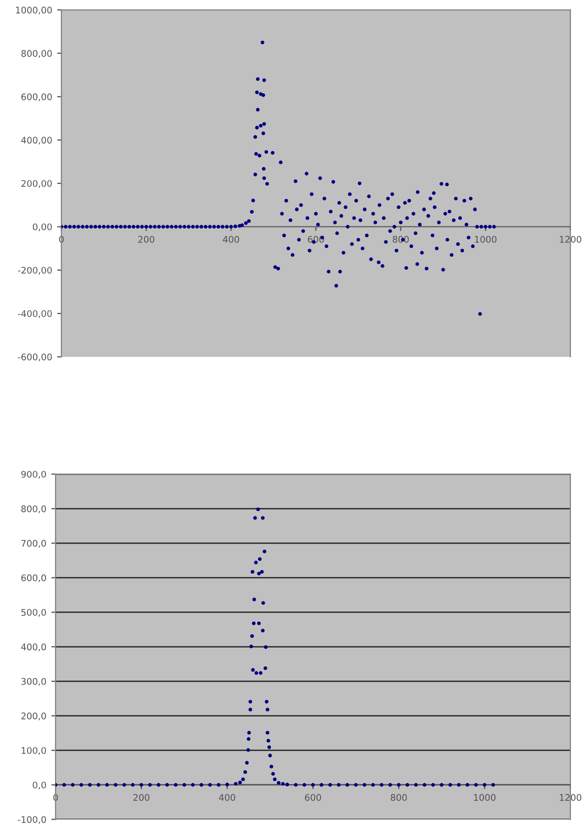 This screenshot has height=826, width=585. I want to click on y-tick-label: 700,0, so click(33, 544).